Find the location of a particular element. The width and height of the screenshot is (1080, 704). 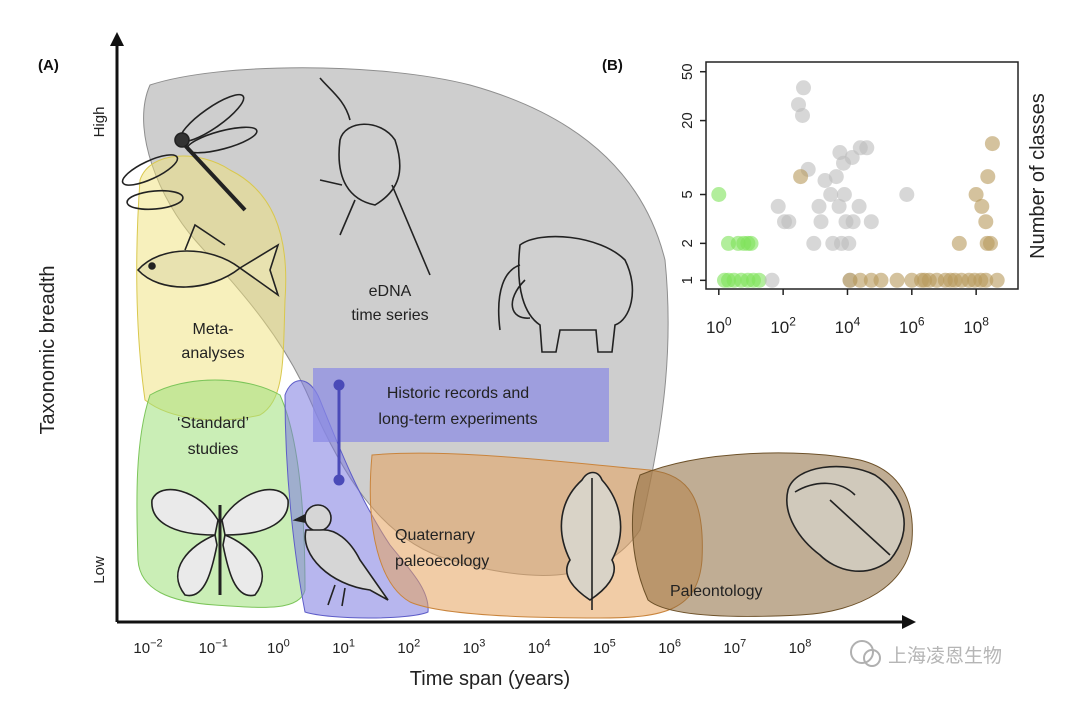

edna-label-line1: eDNA is located at coordinates (390, 291).